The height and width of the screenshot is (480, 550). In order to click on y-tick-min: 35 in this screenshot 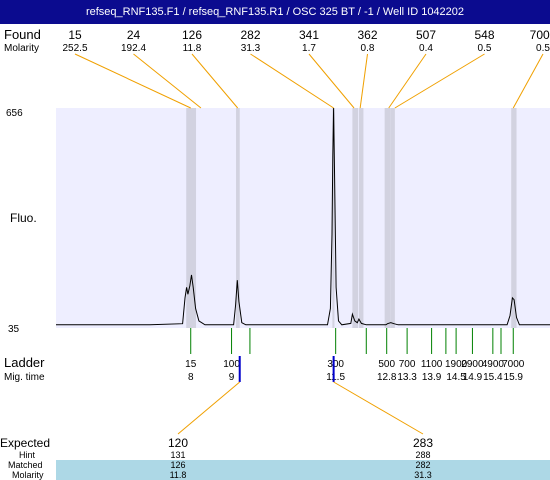, I will do `click(14, 329)`.